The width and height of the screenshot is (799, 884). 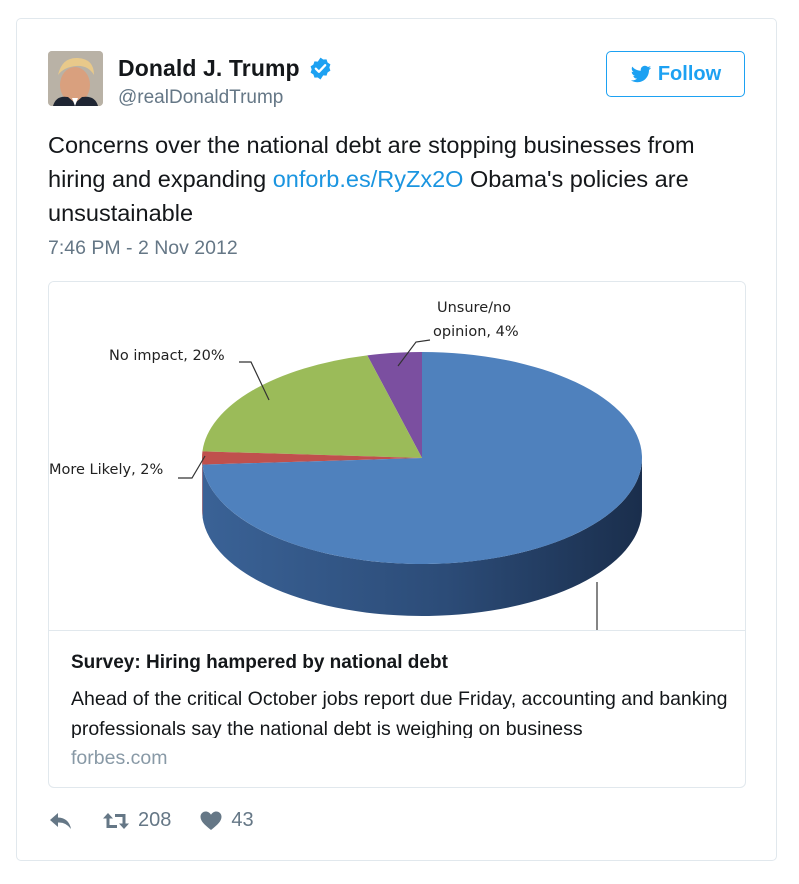 What do you see at coordinates (119, 758) in the screenshot?
I see `card-domain: forbes.com` at bounding box center [119, 758].